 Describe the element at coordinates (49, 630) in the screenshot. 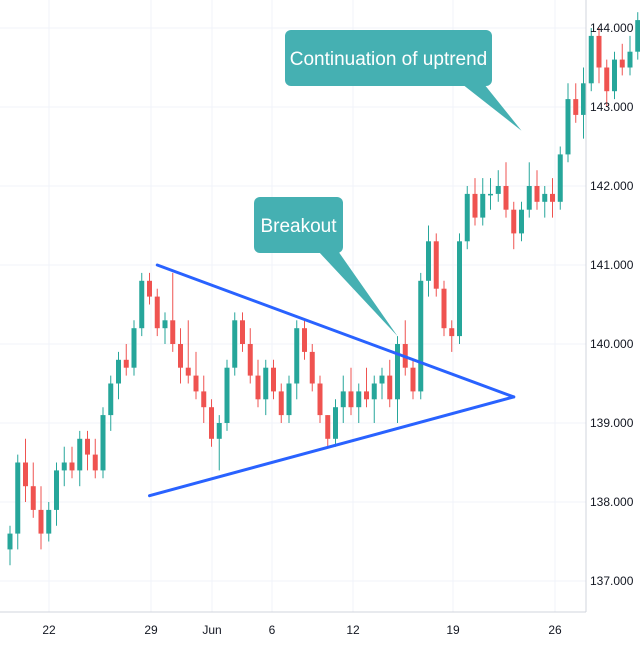

I see `x-tick-label: 22` at that location.